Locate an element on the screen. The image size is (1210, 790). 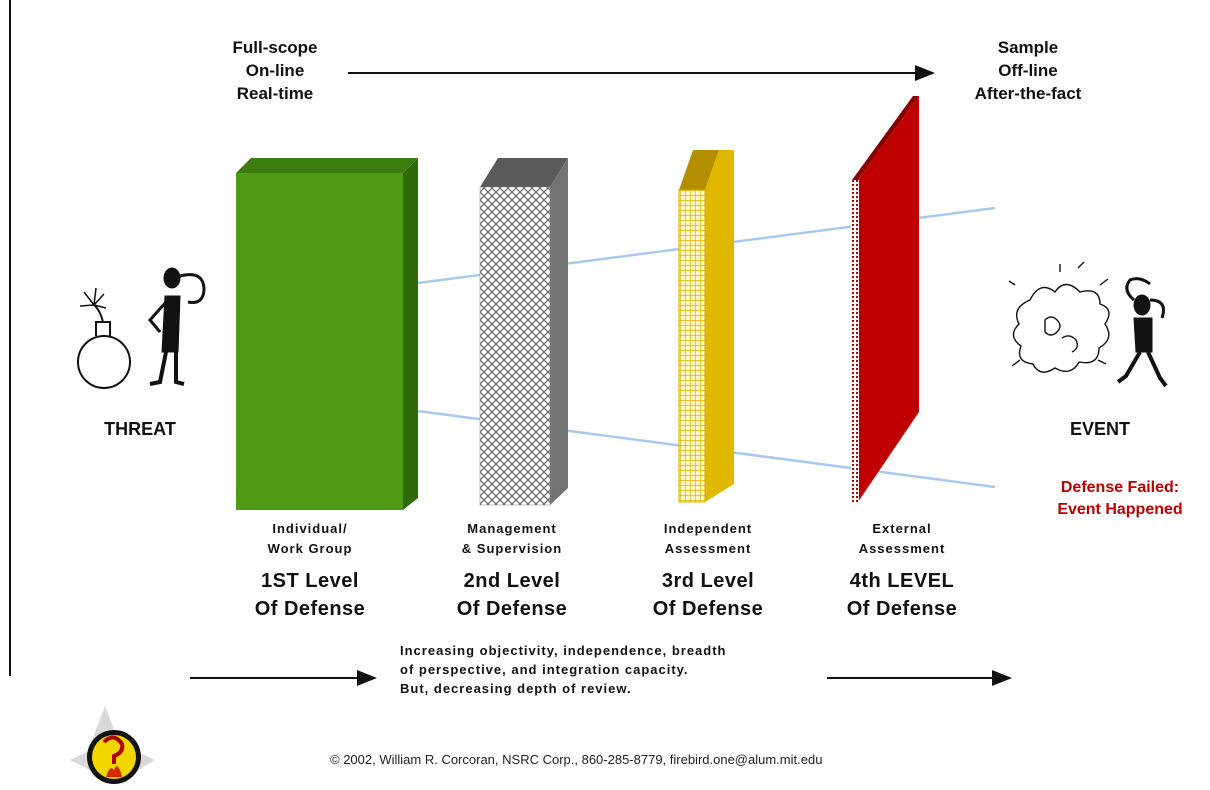
failure-note-line: Defense Failed: is located at coordinates (1120, 487).